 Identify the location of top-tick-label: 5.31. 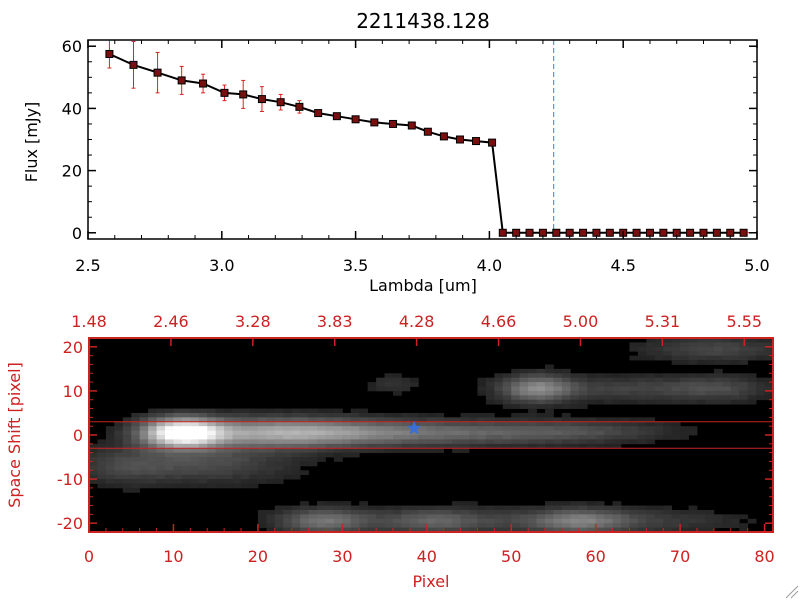
(663, 321).